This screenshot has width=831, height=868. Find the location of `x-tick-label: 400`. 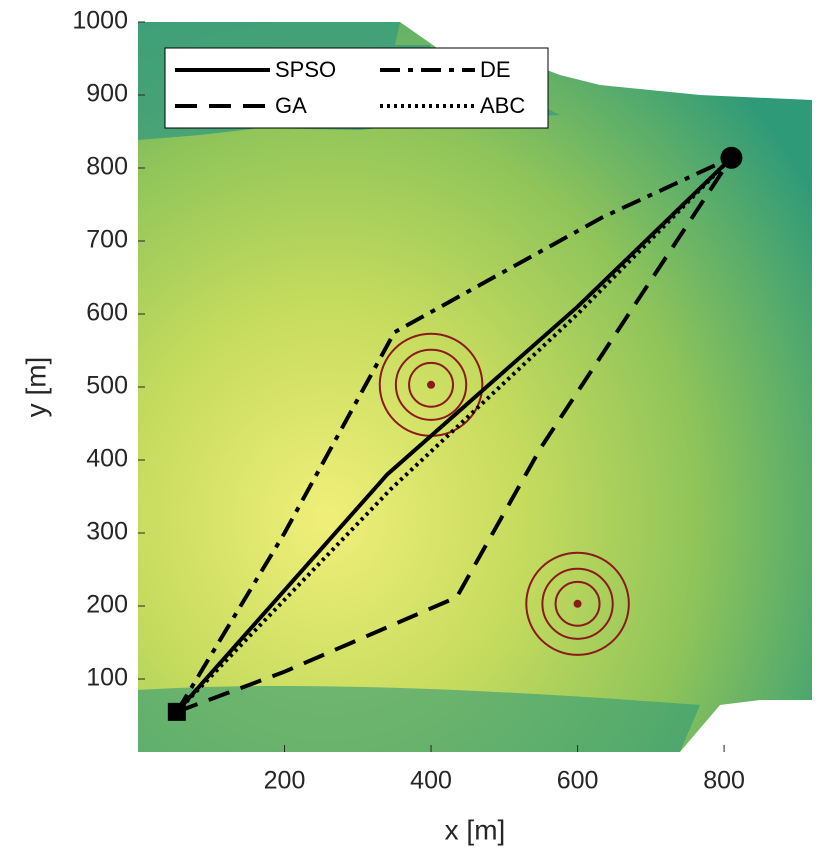

x-tick-label: 400 is located at coordinates (431, 781).